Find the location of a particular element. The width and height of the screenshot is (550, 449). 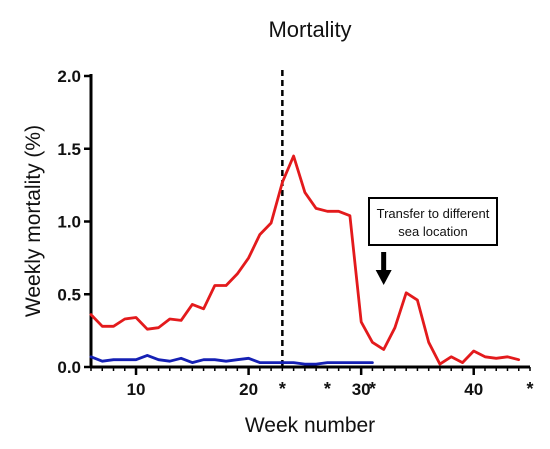

x-tick-label: 30 is located at coordinates (361, 389).